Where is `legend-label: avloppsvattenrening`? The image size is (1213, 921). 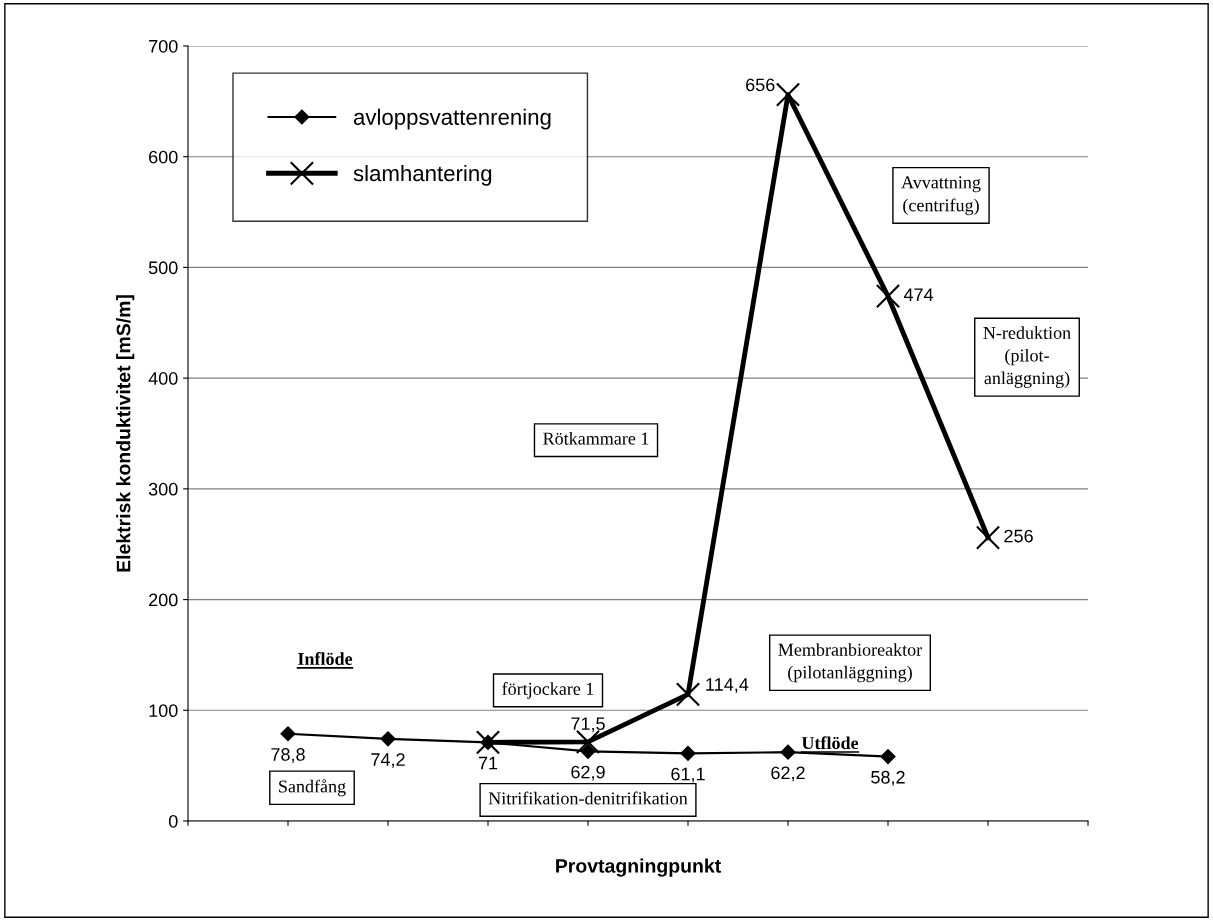 legend-label: avloppsvattenrening is located at coordinates (452, 119).